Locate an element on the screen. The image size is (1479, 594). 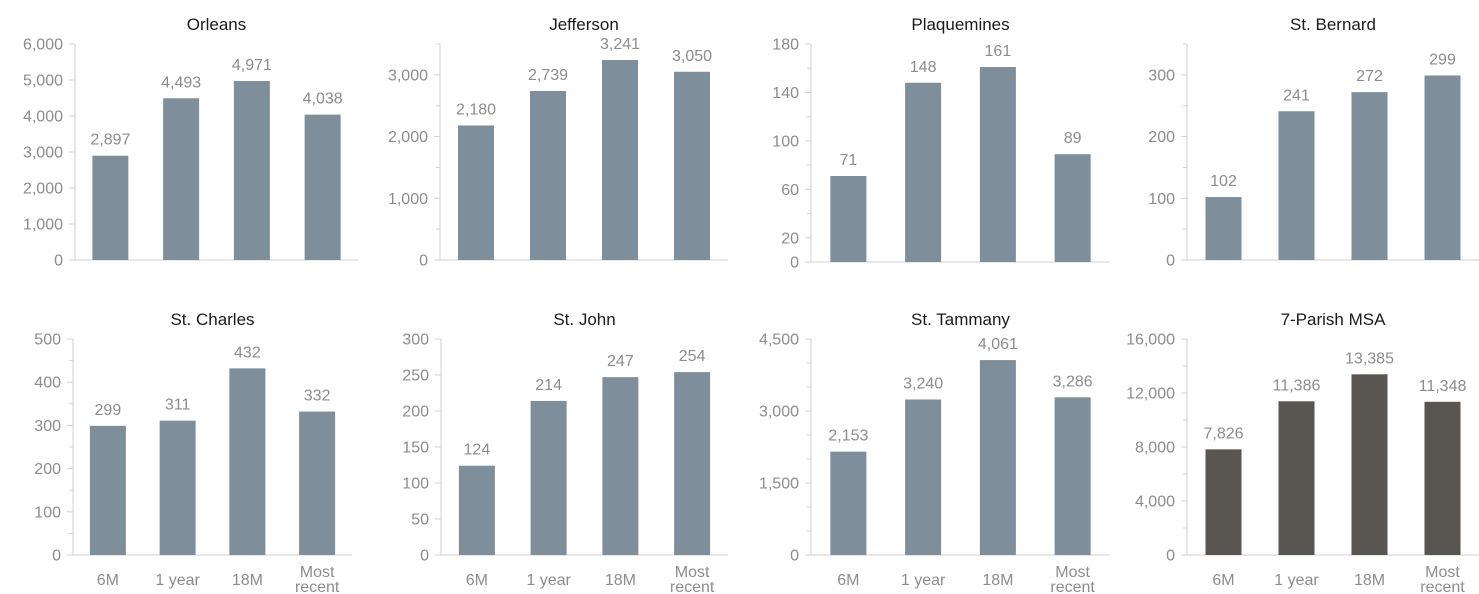
data-label: 3,050 is located at coordinates (692, 56).